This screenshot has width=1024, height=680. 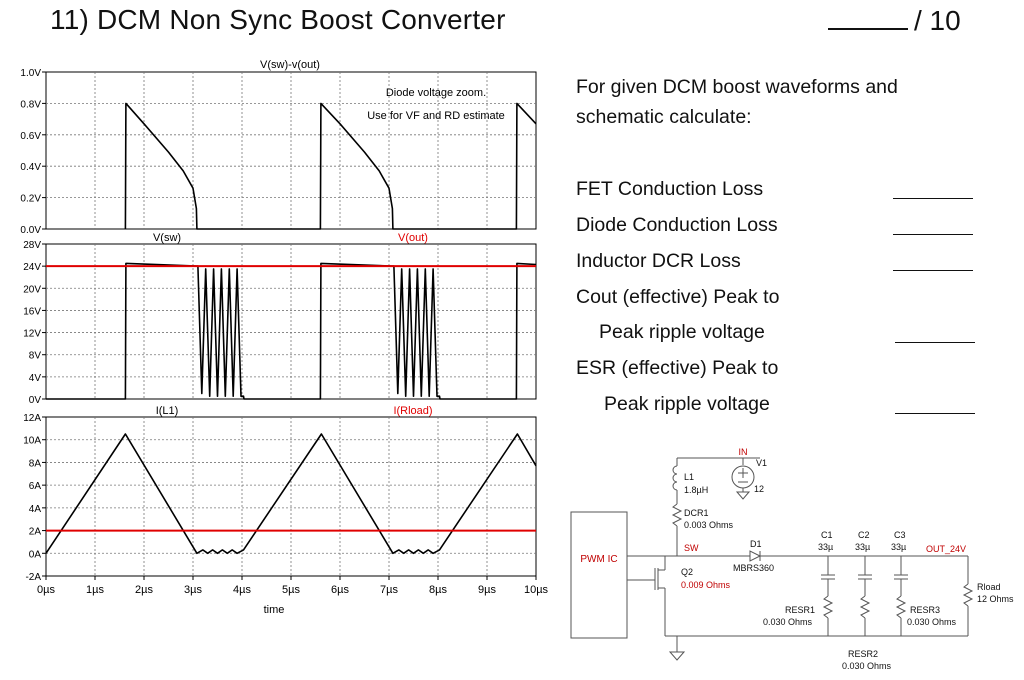 I want to click on pwm-ic-label: PWM IC, so click(x=598, y=559).